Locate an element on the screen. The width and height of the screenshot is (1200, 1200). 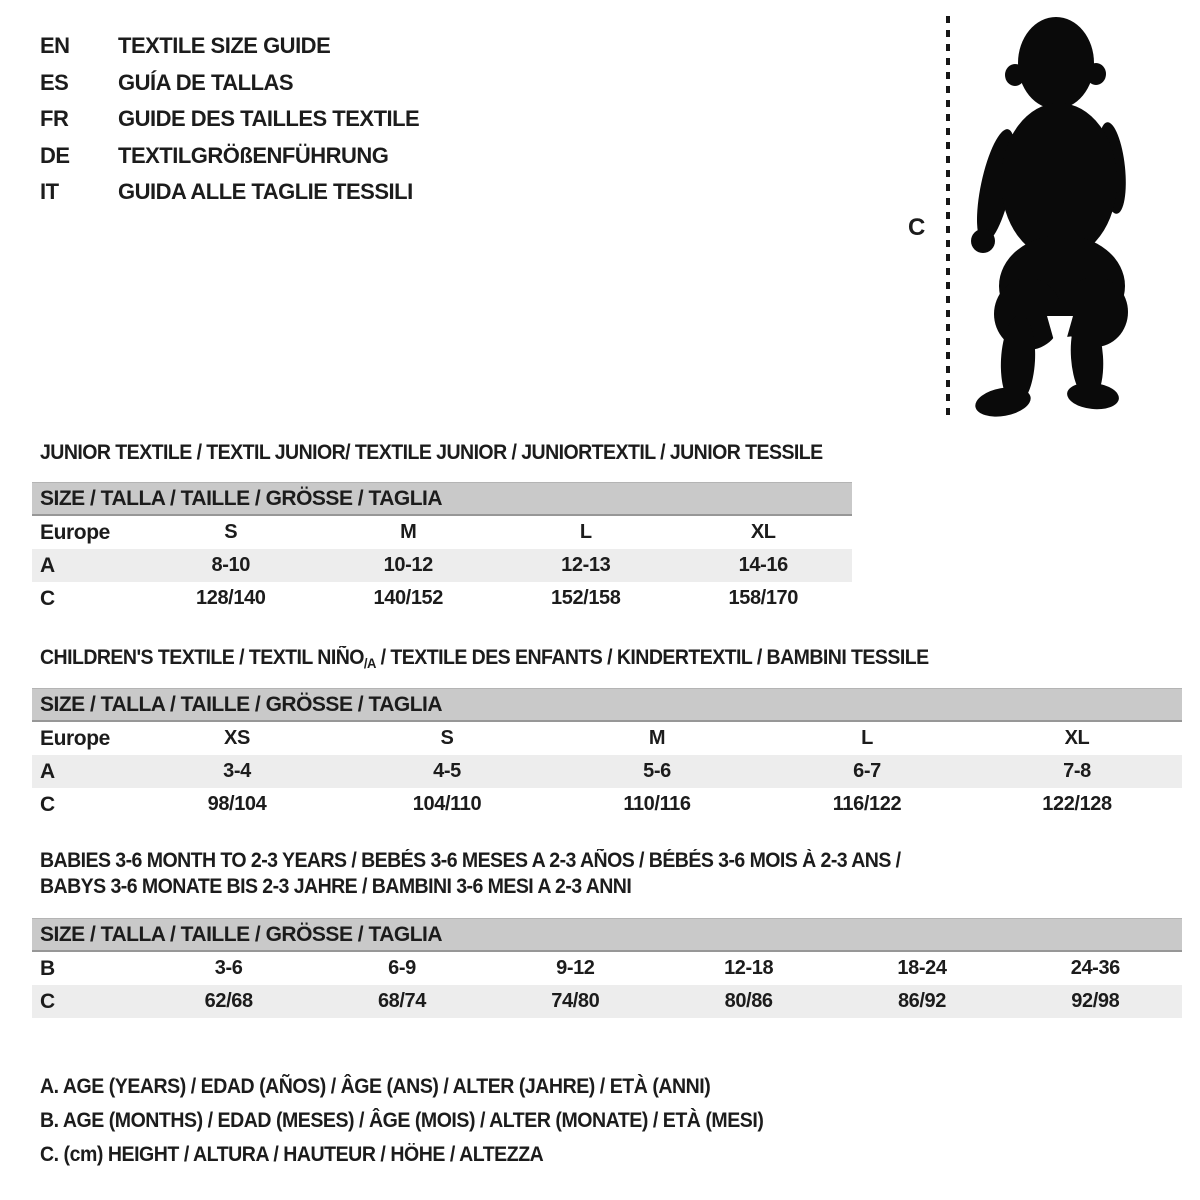
size-cell: 5-6 is located at coordinates (657, 771).